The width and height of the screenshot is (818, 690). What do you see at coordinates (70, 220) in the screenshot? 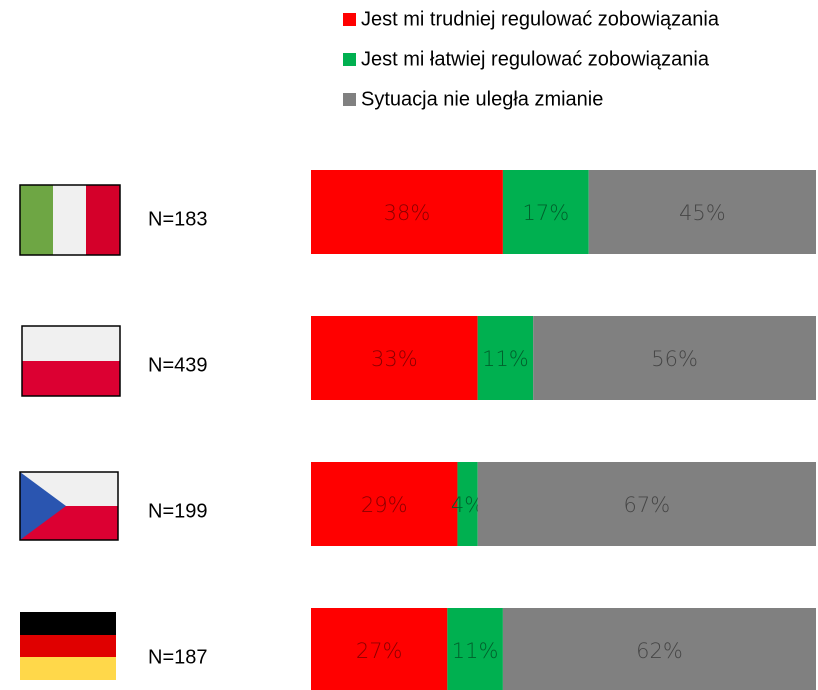
I see `flag-italy` at bounding box center [70, 220].